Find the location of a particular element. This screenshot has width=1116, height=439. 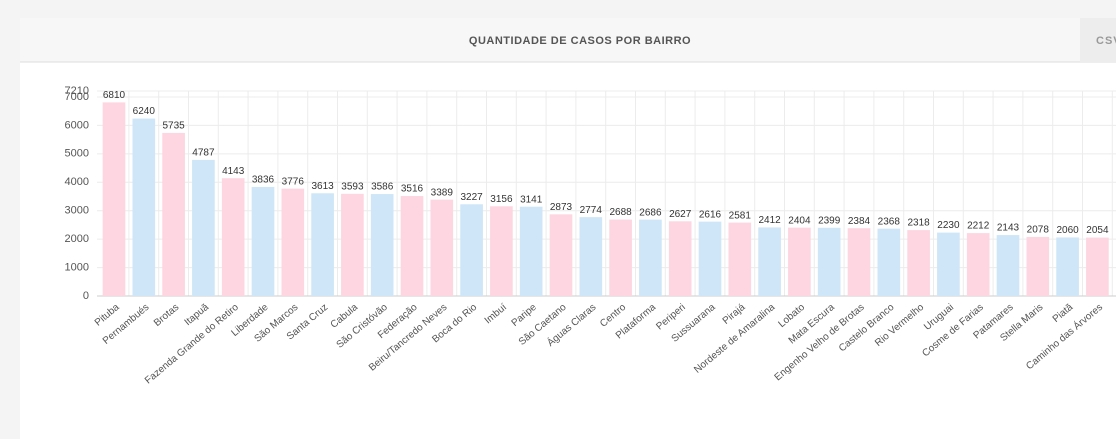

y-tick-label: 4000 is located at coordinates (77, 182).